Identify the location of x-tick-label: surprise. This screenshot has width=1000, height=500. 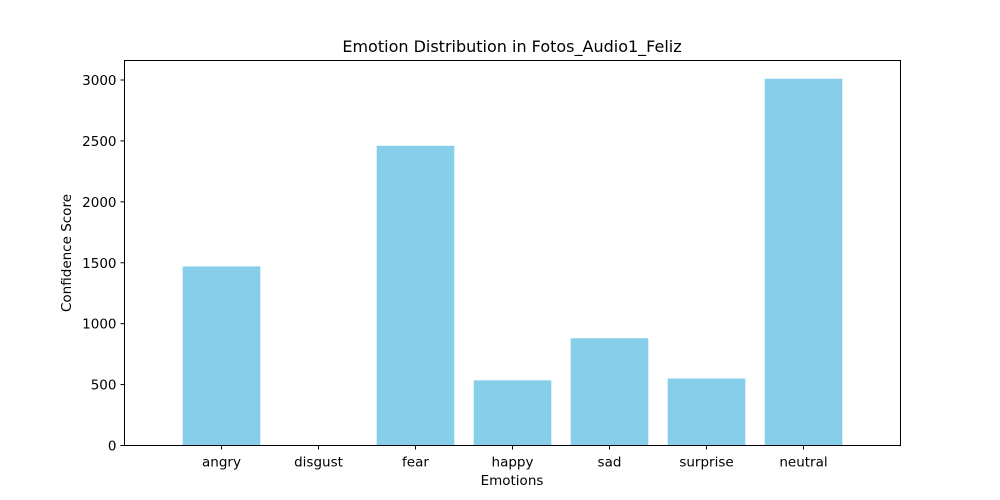
(706, 463).